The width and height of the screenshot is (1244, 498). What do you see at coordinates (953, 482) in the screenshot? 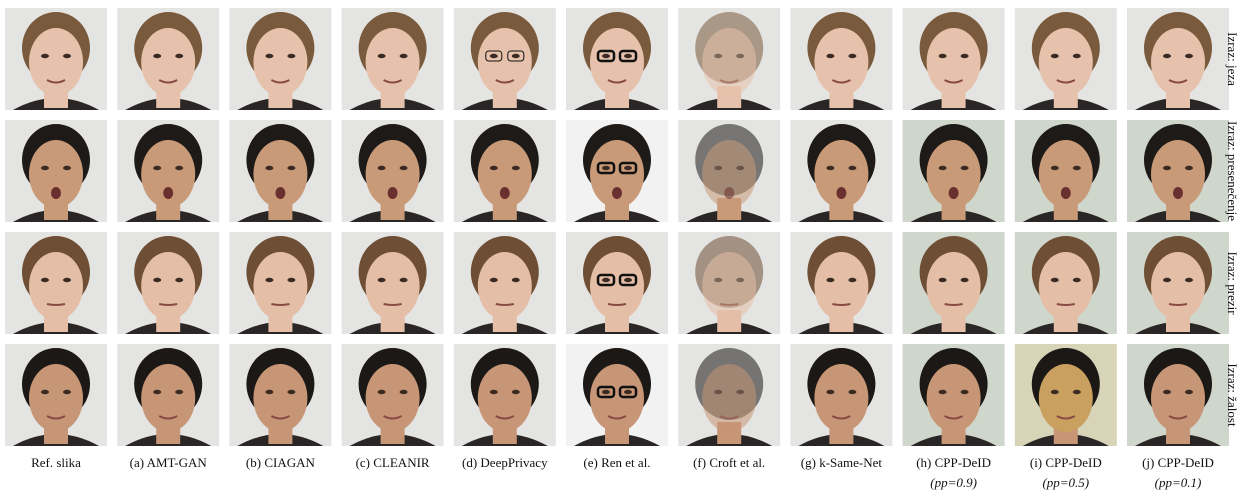
I see `column-sublabel: (pp=0.9)` at bounding box center [953, 482].